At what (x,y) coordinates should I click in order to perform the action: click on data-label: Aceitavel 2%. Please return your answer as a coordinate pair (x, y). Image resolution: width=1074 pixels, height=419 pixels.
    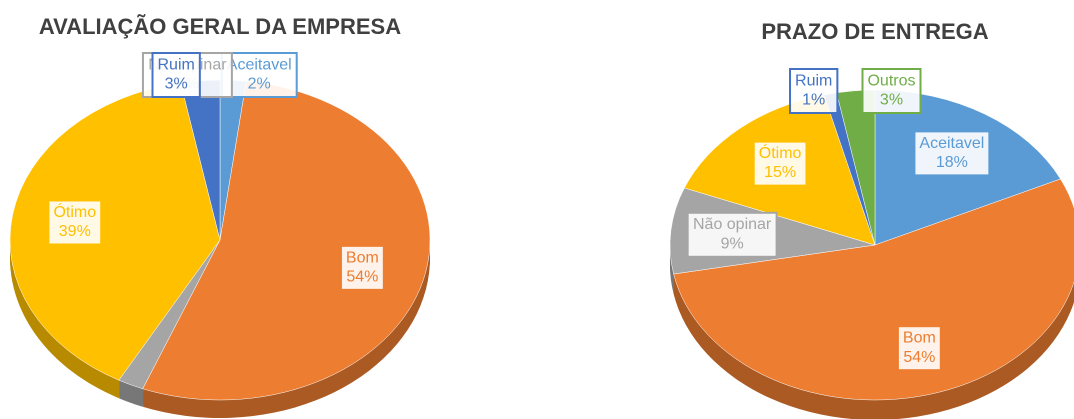
    Looking at the image, I should click on (259, 75).